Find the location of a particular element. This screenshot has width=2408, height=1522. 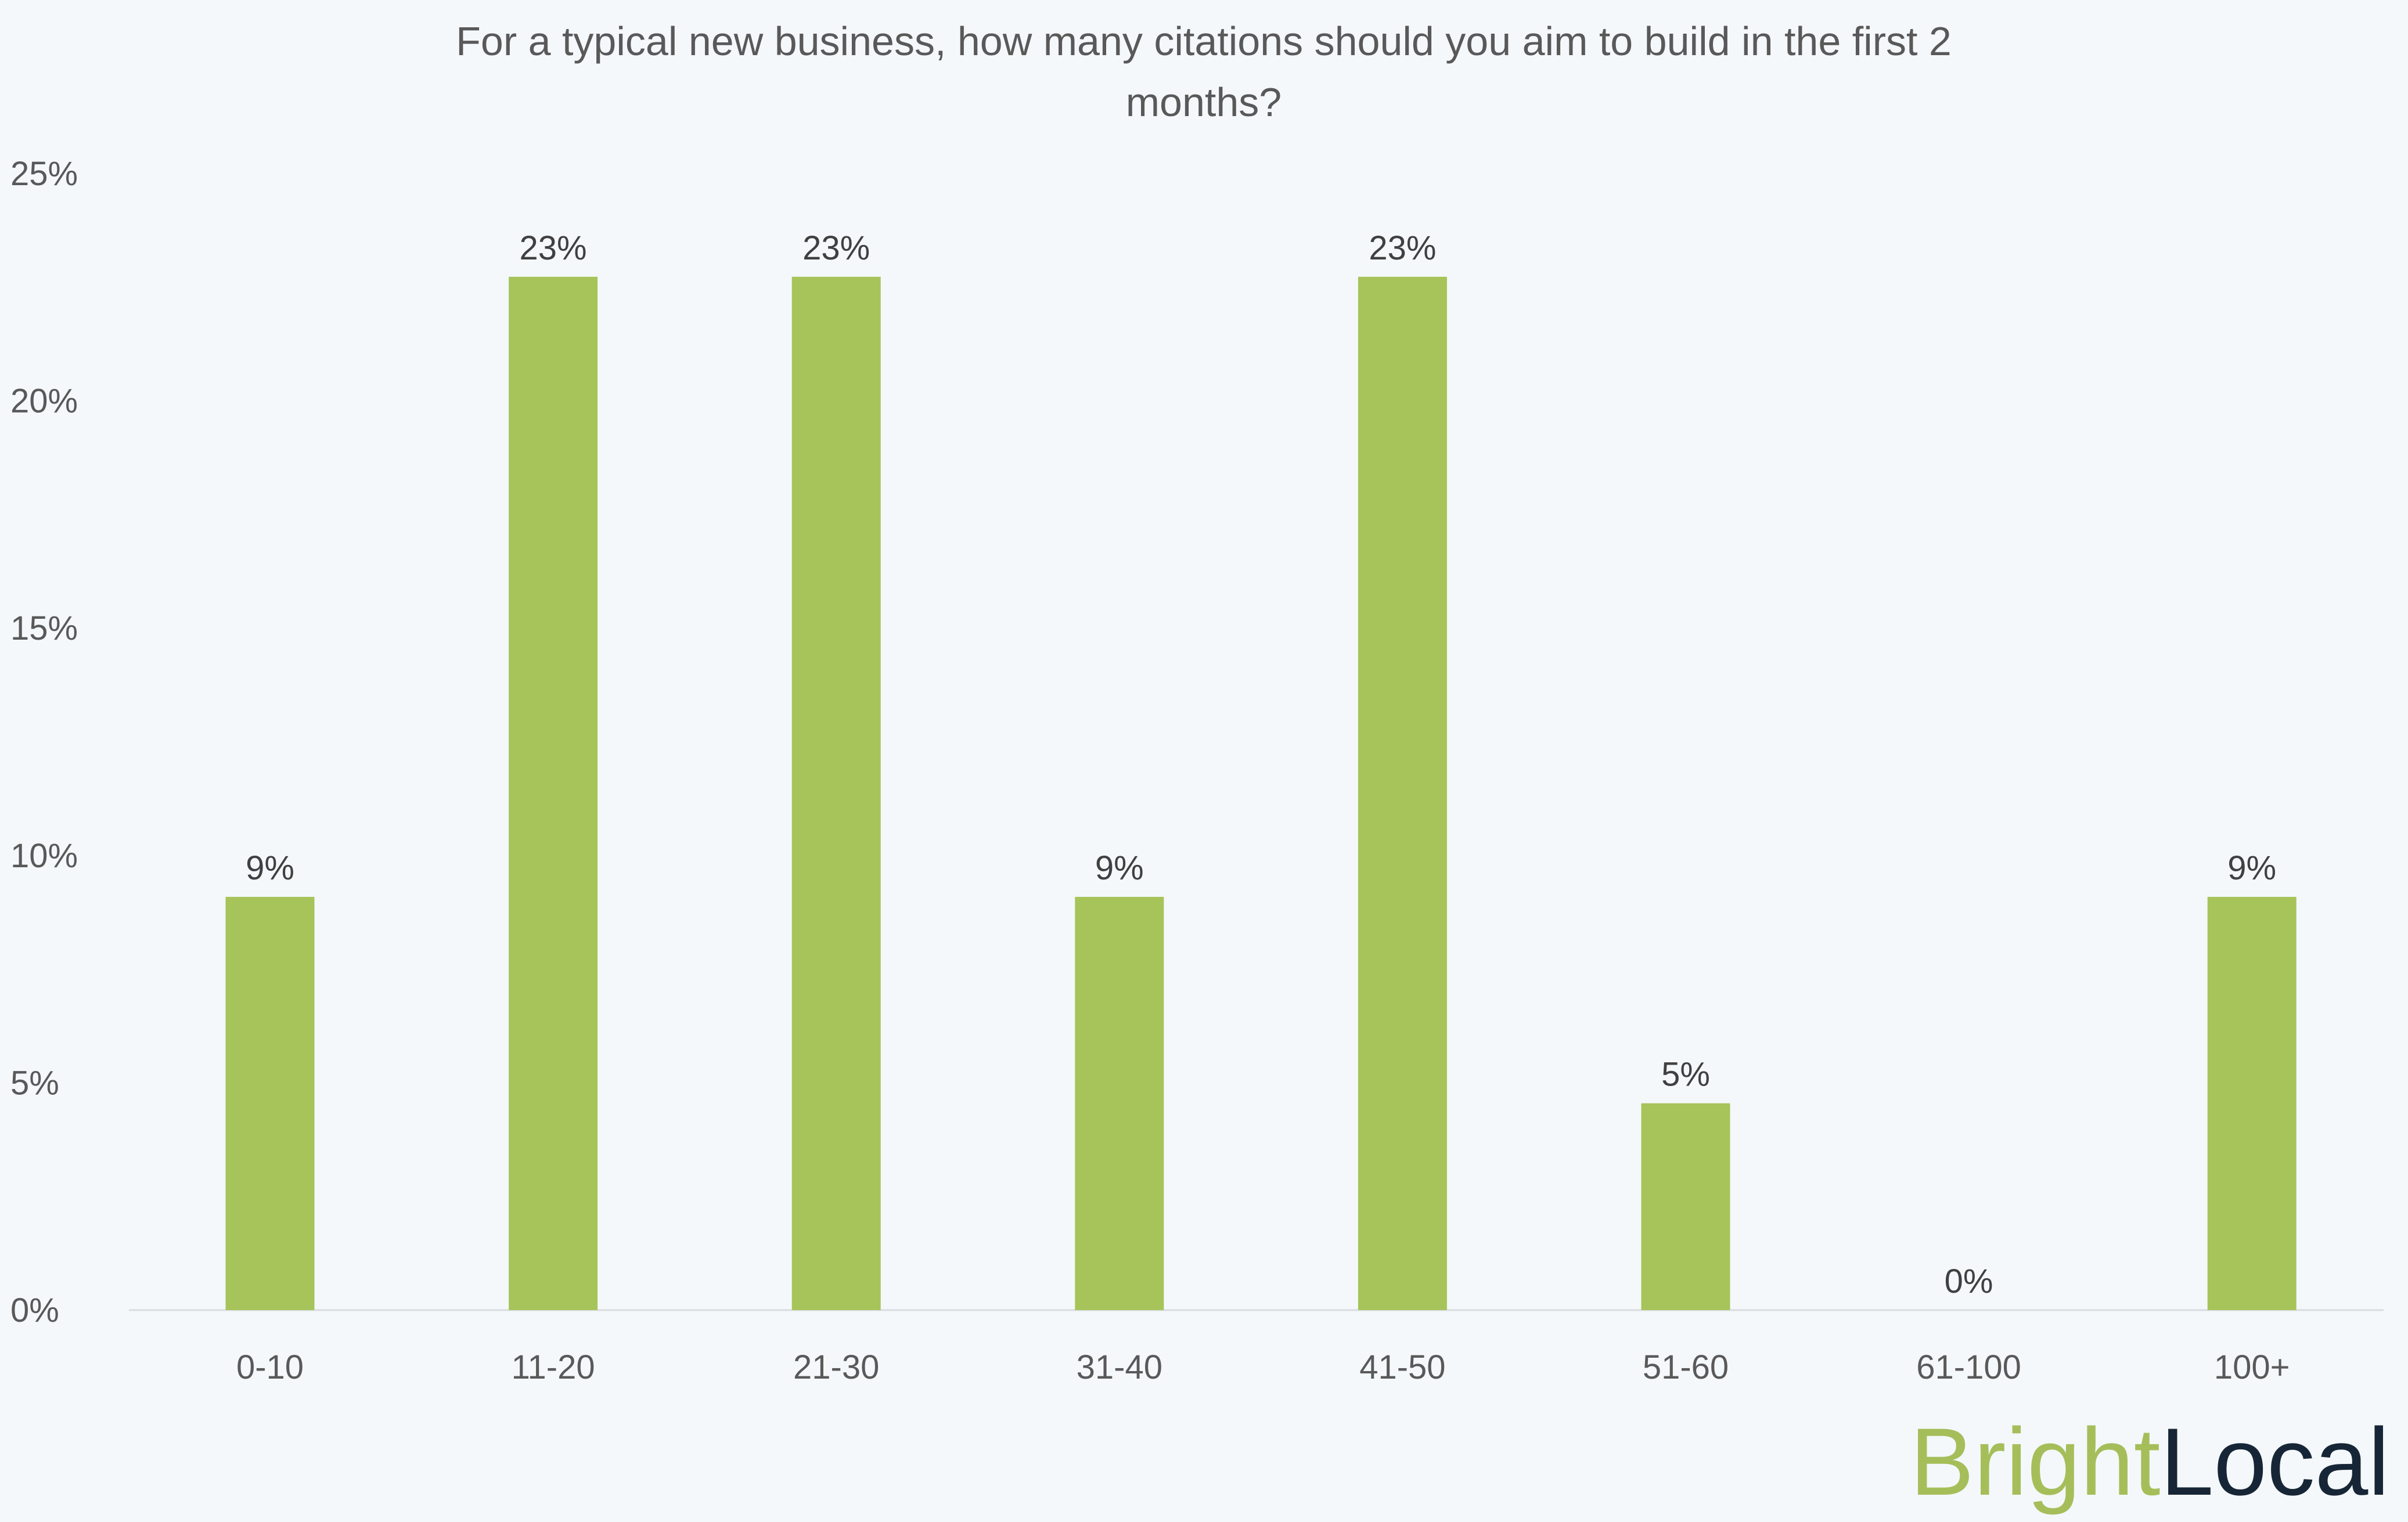

x-tick-label: 11-20 is located at coordinates (553, 1367).